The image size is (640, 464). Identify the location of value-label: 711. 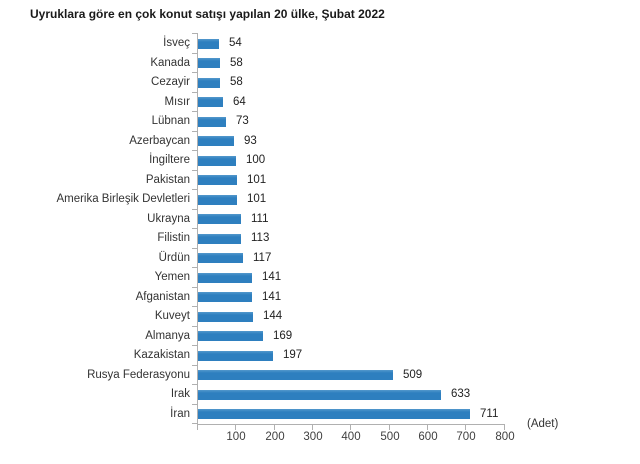
(489, 413).